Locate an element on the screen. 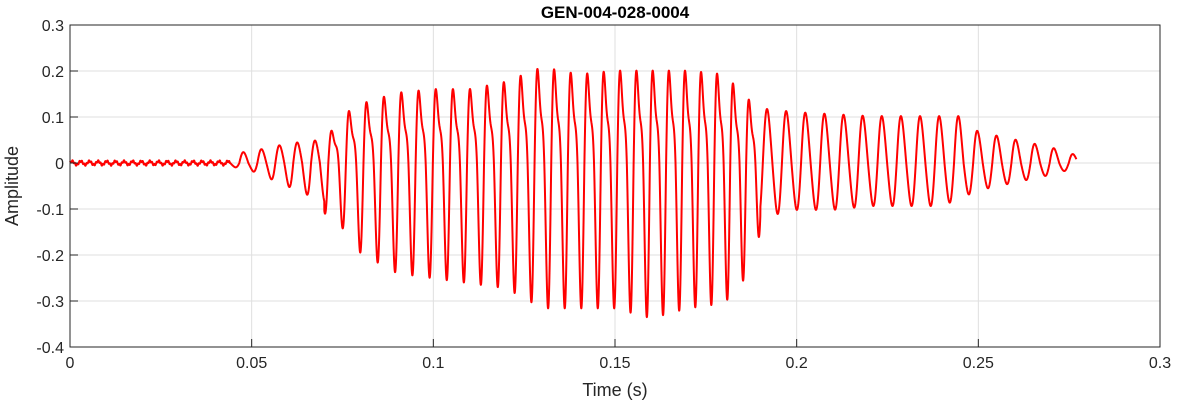  y-tick-label: -0.2 is located at coordinates (50, 256).